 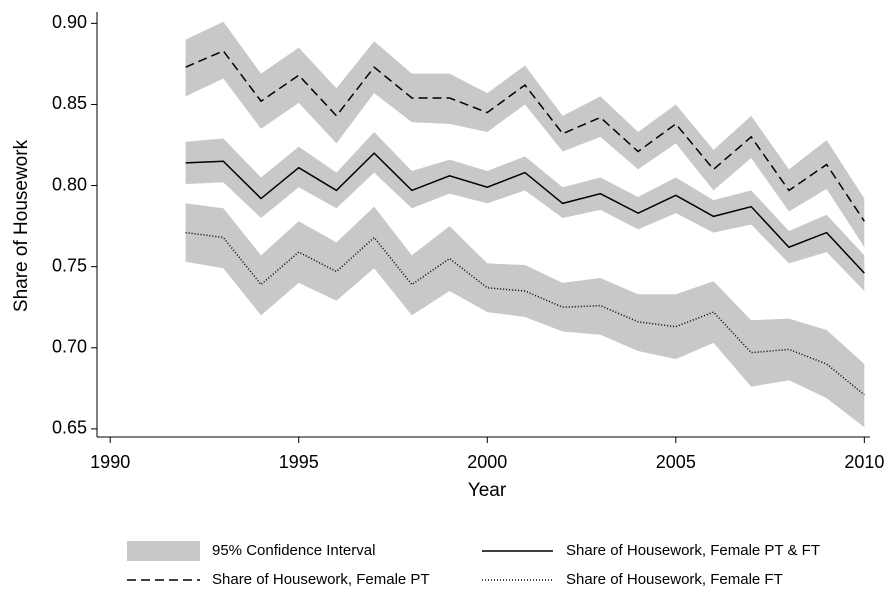 I want to click on legend-label: Share of Housework, Female FT, so click(x=674, y=579).